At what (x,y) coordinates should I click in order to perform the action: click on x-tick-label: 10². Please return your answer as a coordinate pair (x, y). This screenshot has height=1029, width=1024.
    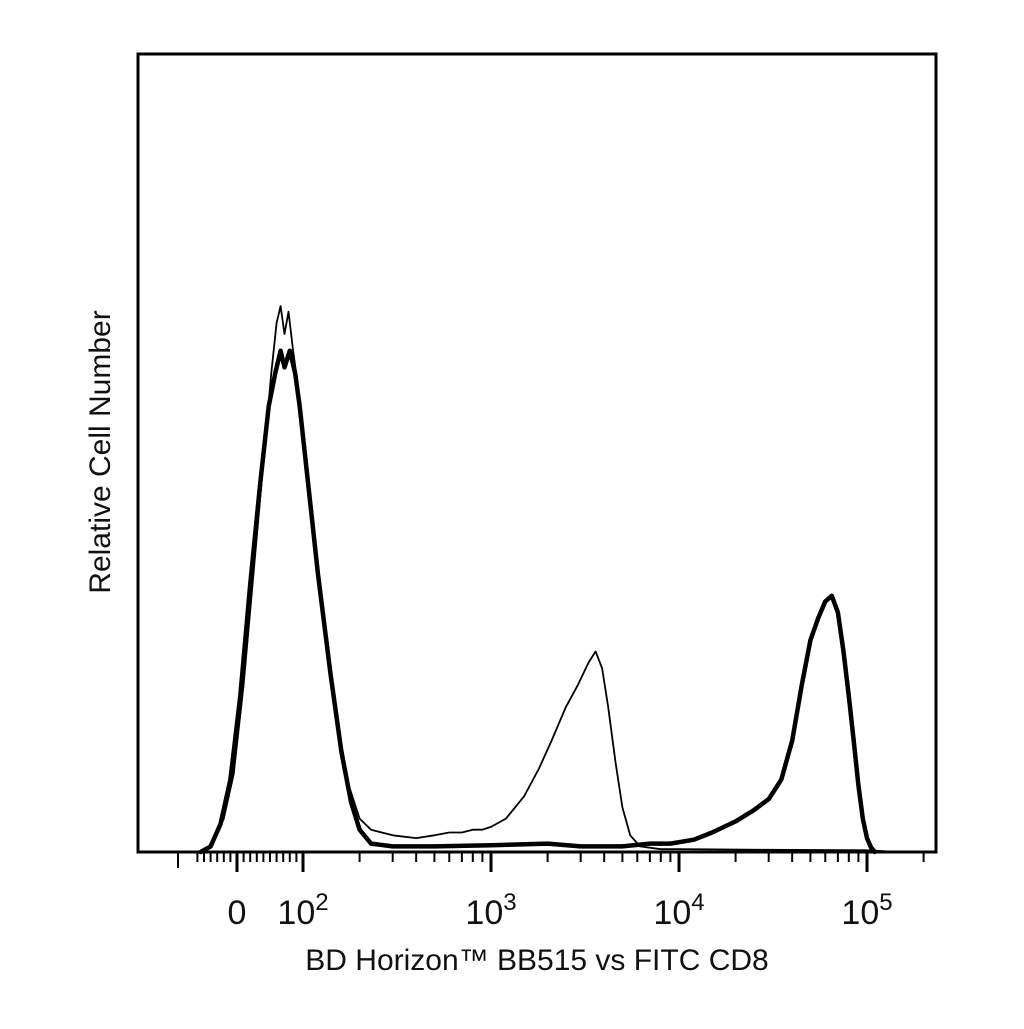
    Looking at the image, I should click on (302, 910).